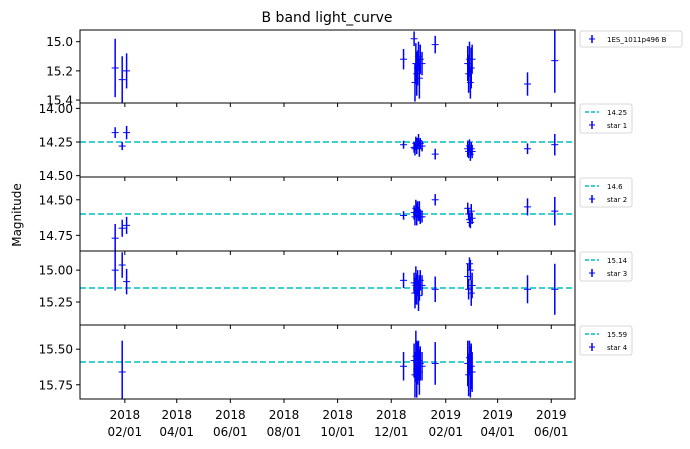  Describe the element at coordinates (56, 236) in the screenshot. I see `y-tick-label: 14.75` at that location.